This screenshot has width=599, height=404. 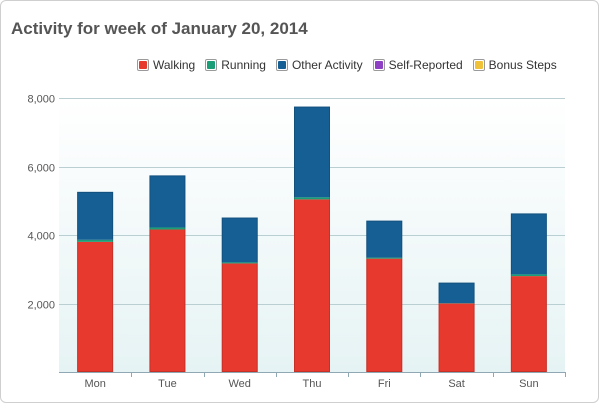 I want to click on bar-thu-walking, so click(x=312, y=285).